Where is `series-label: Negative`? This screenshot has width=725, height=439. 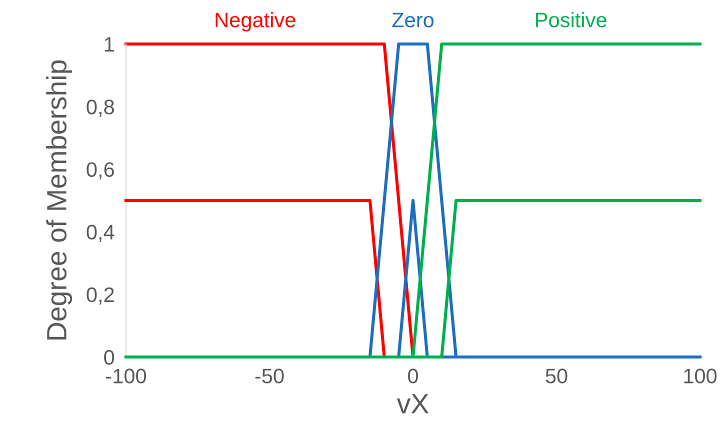 series-label: Negative is located at coordinates (256, 22).